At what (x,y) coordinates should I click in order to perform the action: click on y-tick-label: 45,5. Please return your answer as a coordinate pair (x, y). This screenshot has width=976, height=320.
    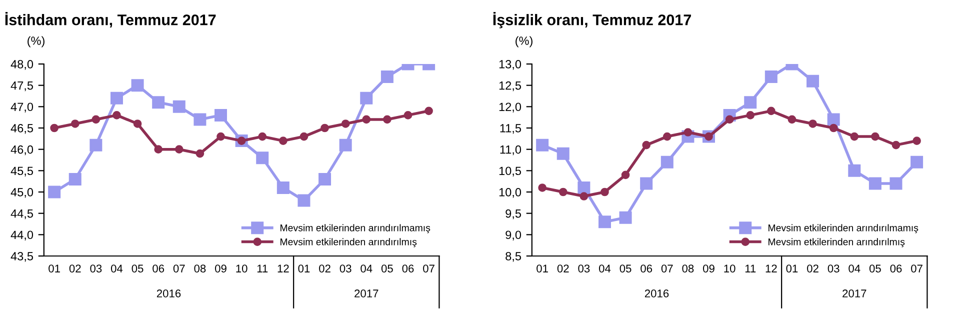
    Looking at the image, I should click on (22, 171).